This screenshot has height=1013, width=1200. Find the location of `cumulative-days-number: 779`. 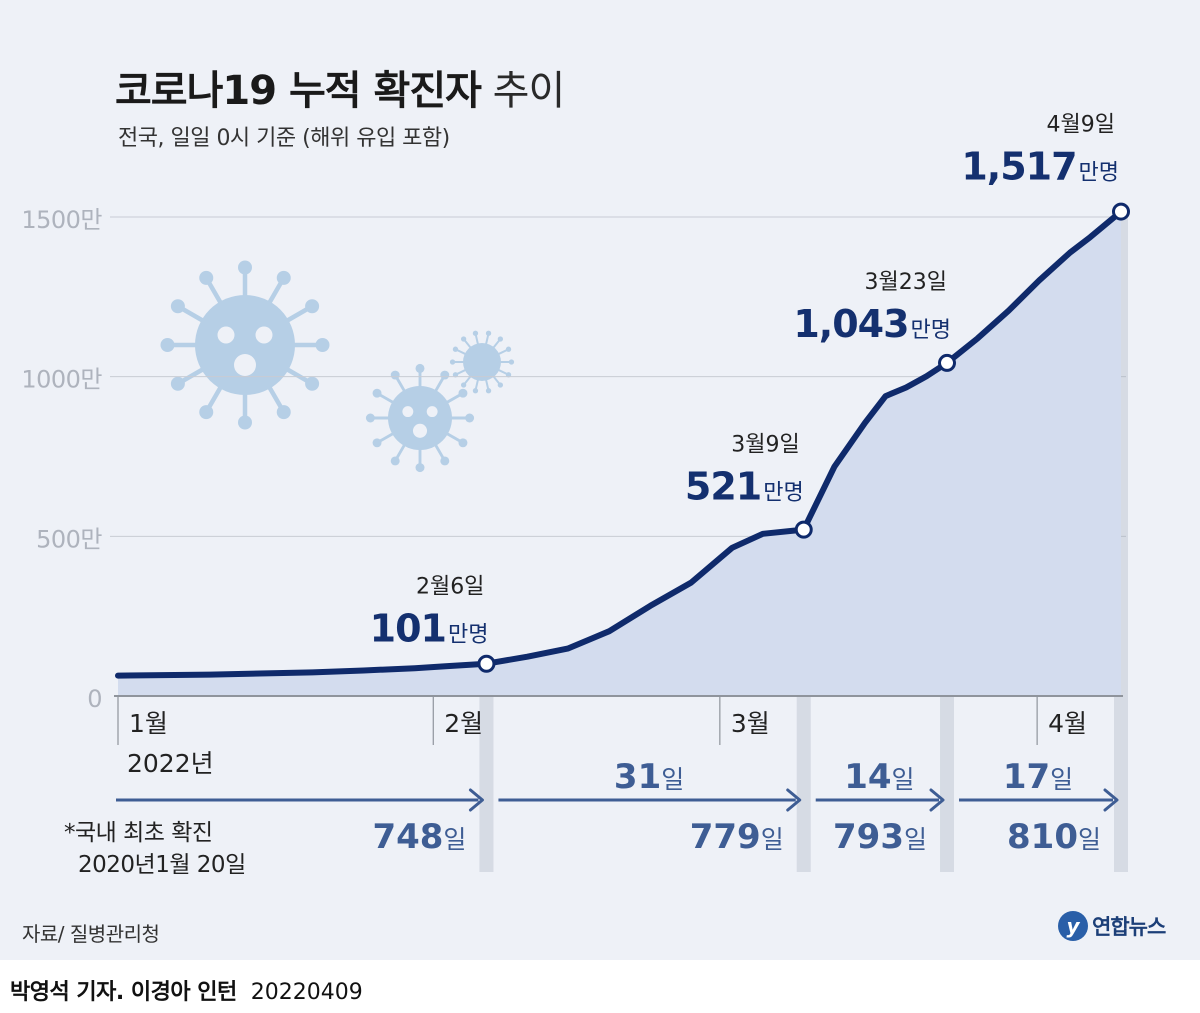

cumulative-days-number: 779 is located at coordinates (725, 837).